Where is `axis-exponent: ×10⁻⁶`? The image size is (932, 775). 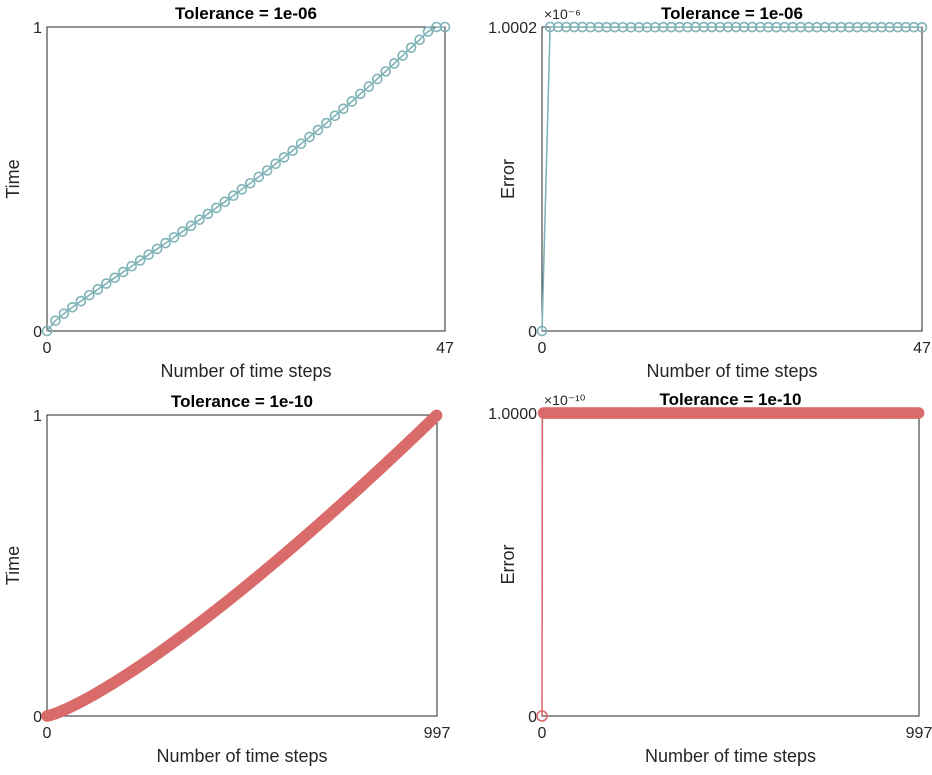 axis-exponent: ×10⁻⁶ is located at coordinates (562, 14).